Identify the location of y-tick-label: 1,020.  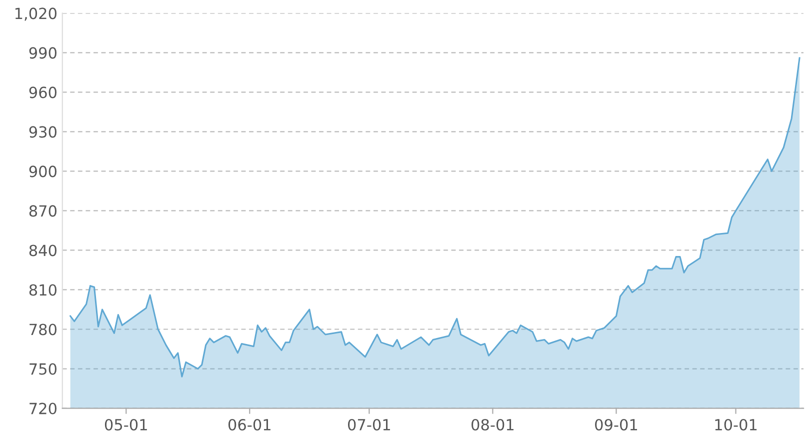
(35, 14).